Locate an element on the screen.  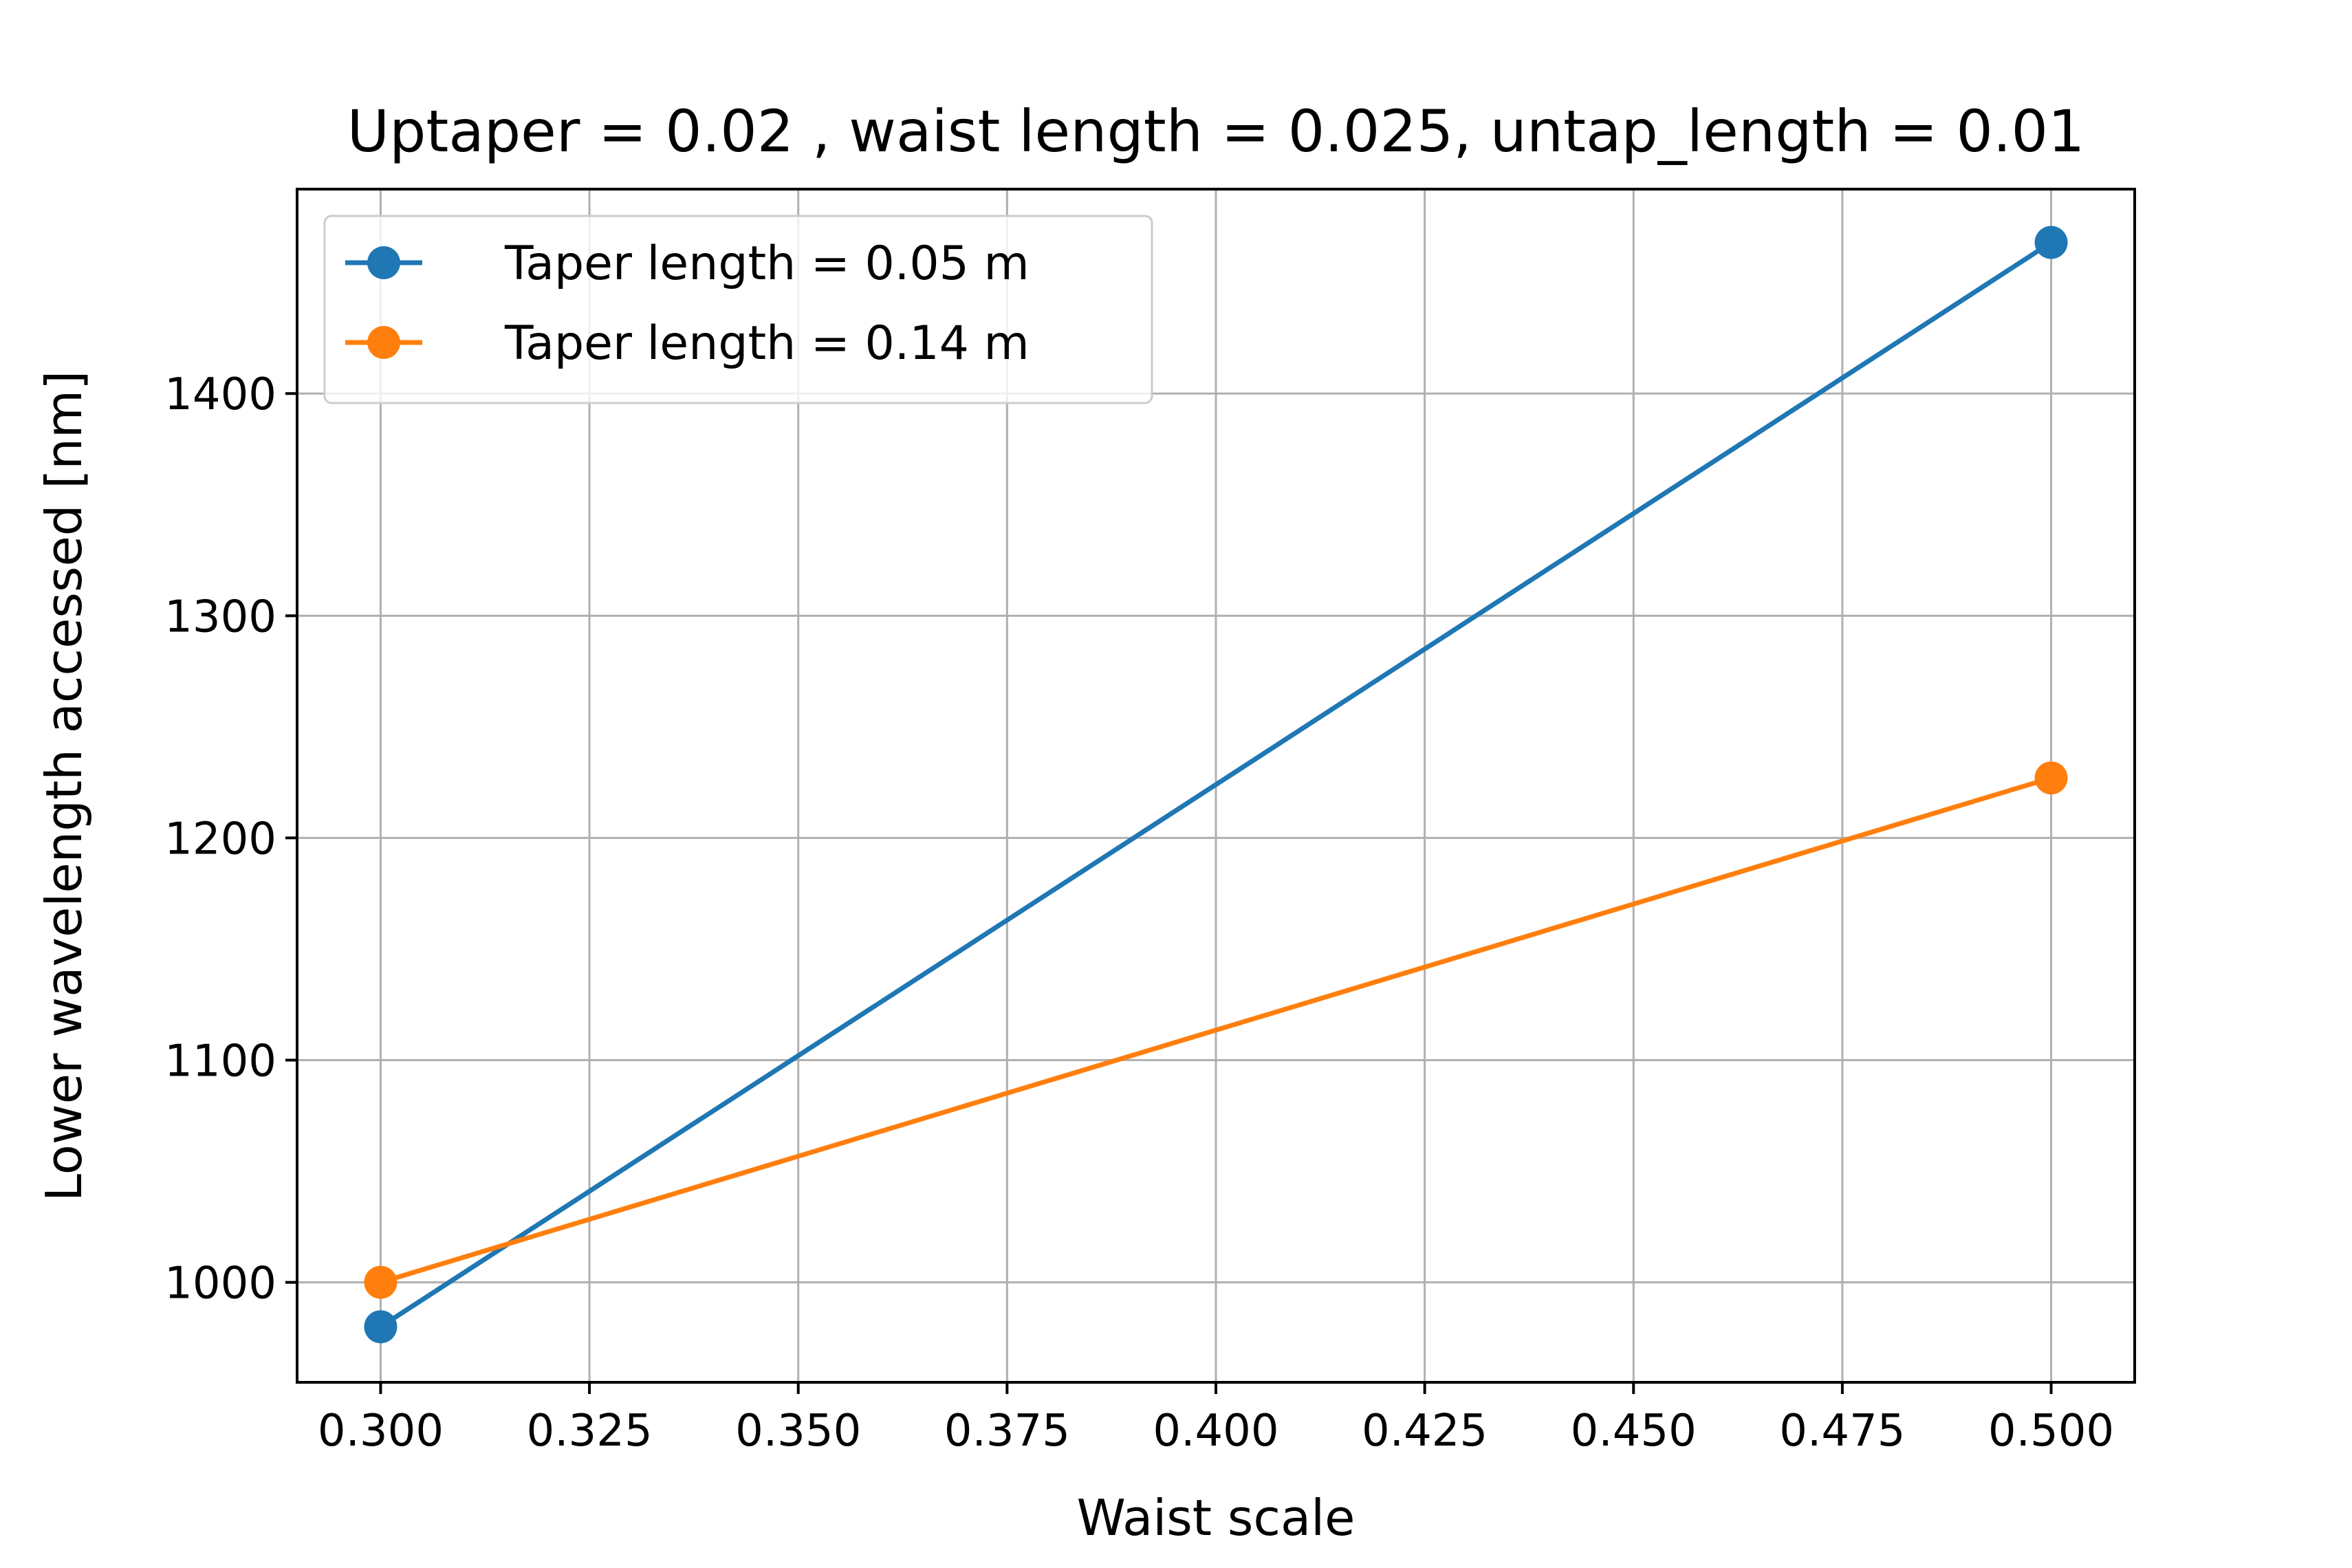
x-axis-label: Waist scale is located at coordinates (1216, 1518).